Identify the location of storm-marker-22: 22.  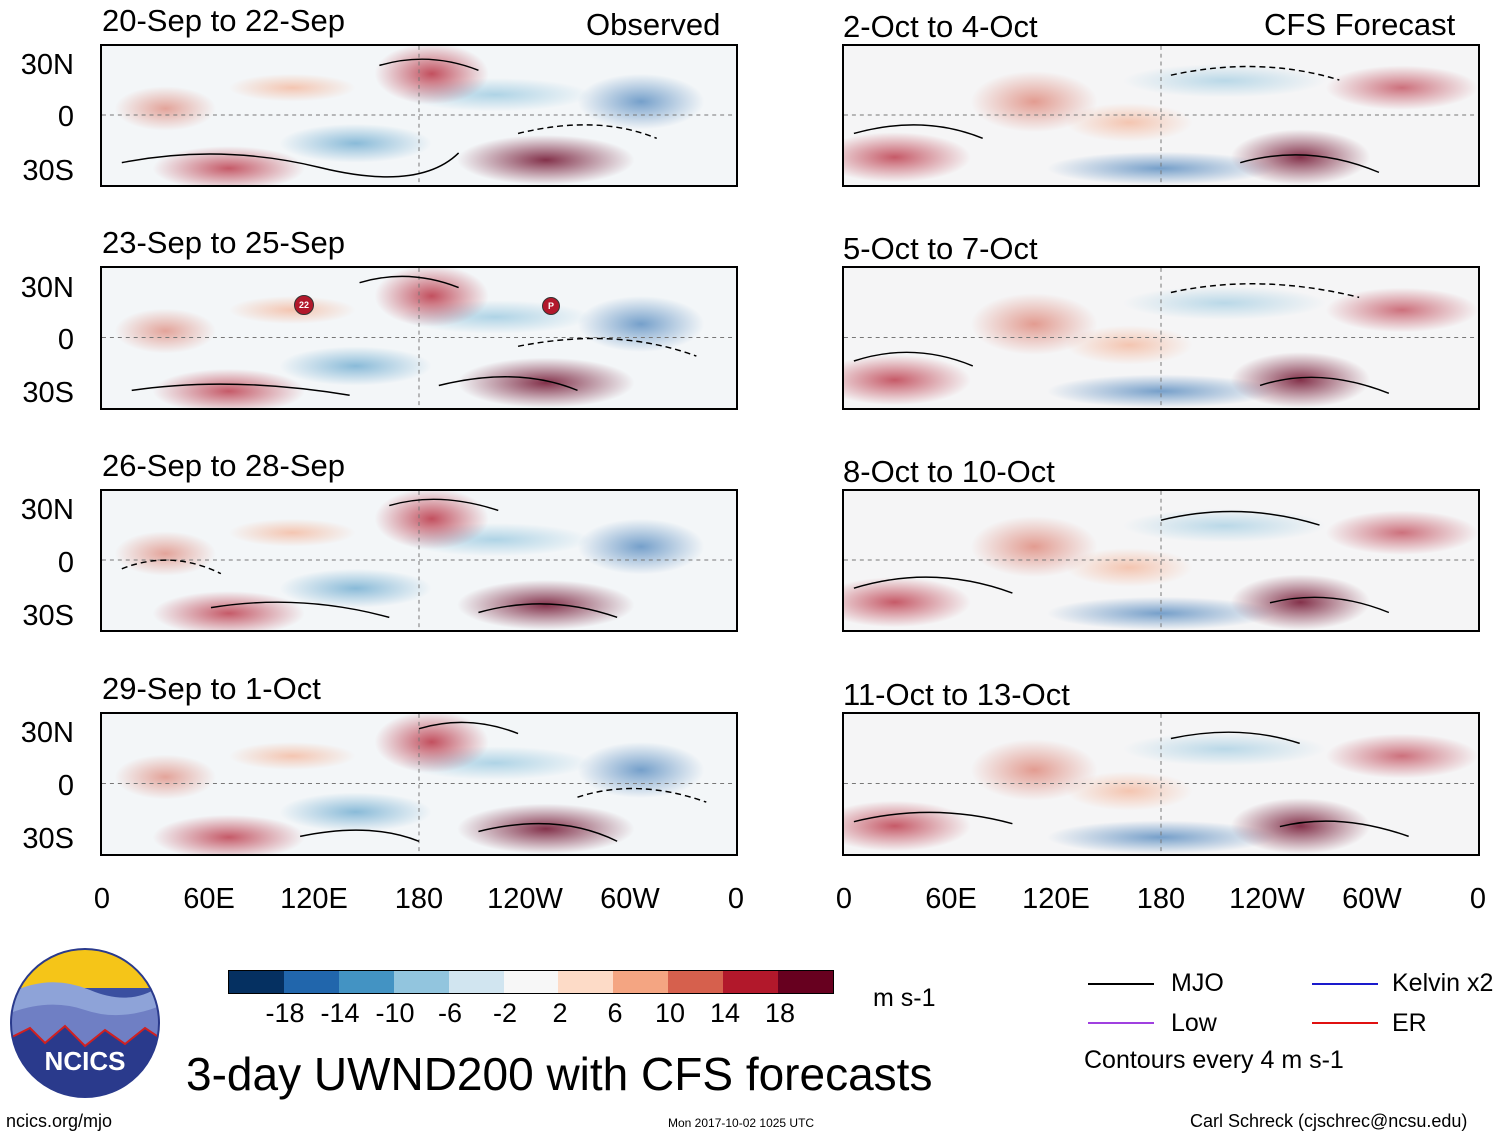
(304, 305).